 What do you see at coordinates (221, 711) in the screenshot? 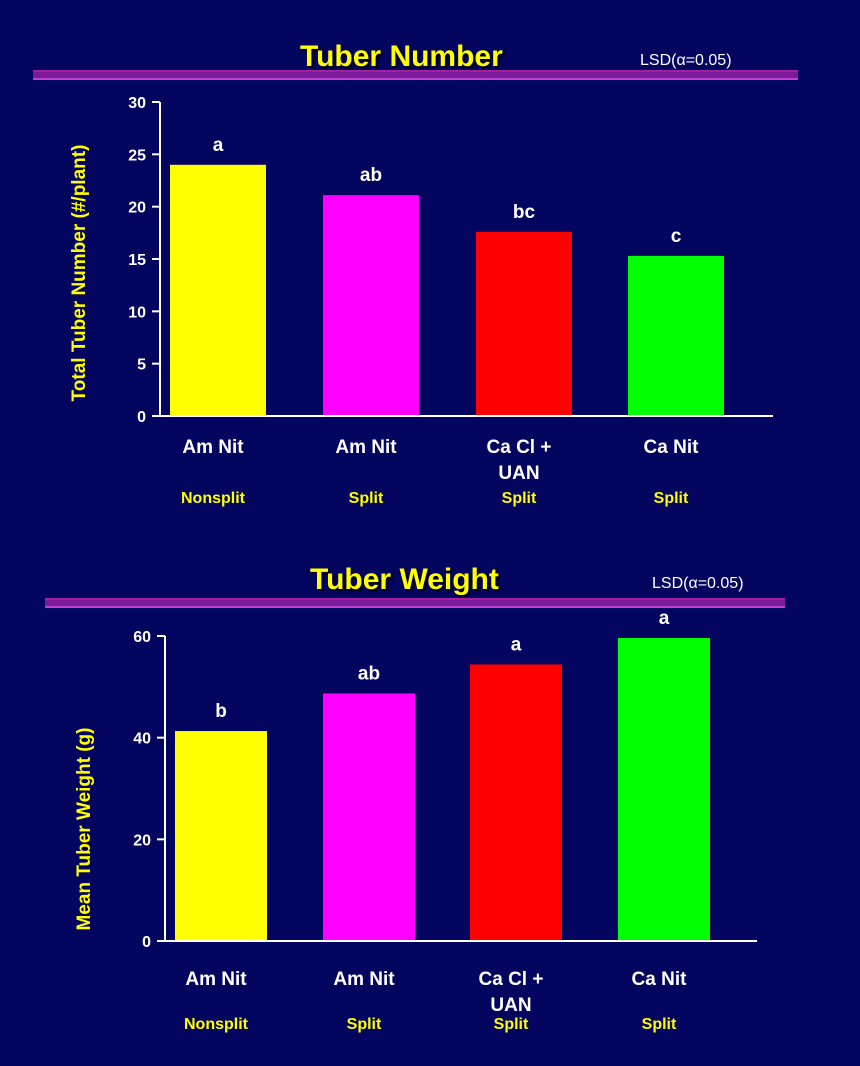
I see `significance-label: b` at bounding box center [221, 711].